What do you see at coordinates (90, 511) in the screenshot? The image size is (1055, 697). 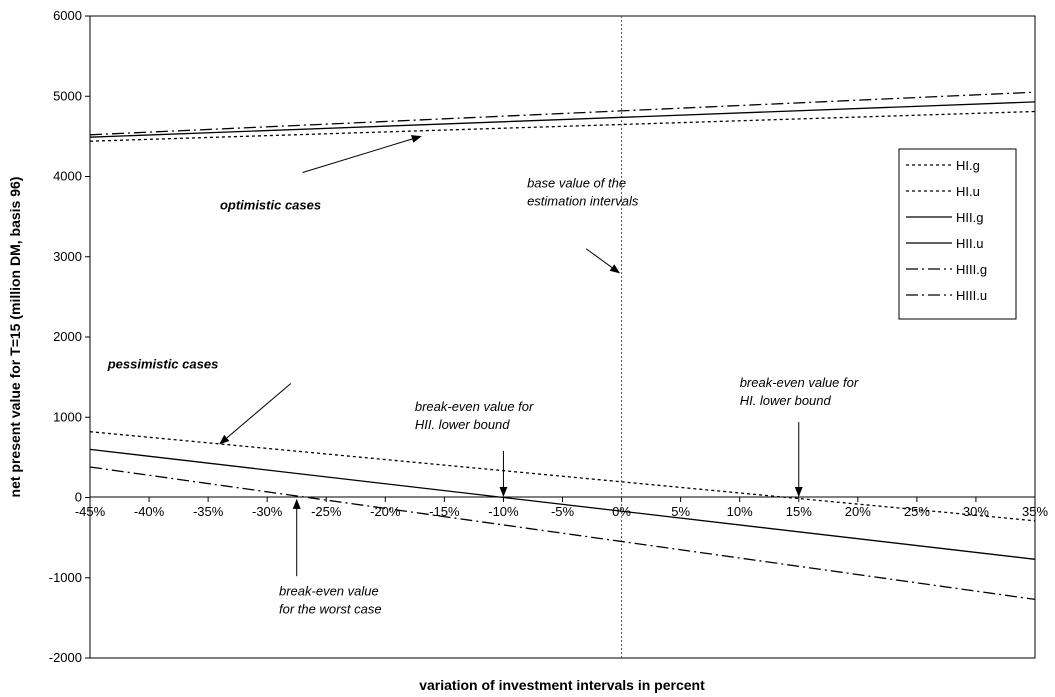 I see `x-tick-label: -45%` at bounding box center [90, 511].